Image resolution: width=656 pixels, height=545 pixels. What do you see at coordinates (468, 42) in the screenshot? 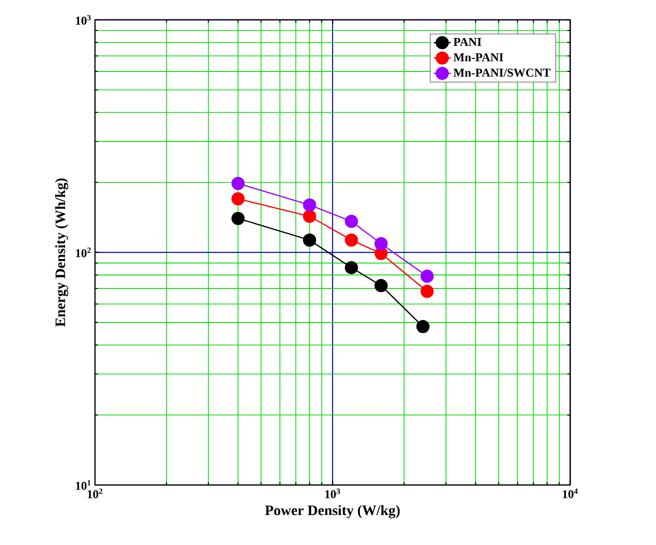
I see `legend-label: PANI` at bounding box center [468, 42].